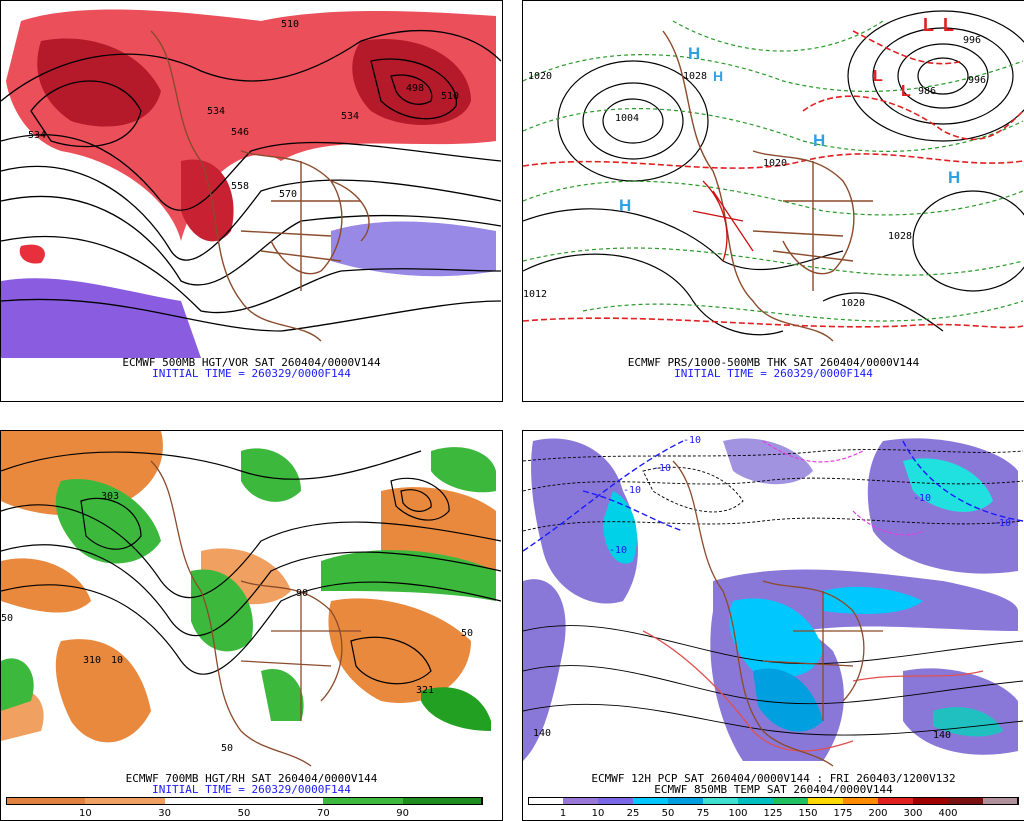  Describe the element at coordinates (927, 91) in the screenshot. I see `p2-isobar-label: 986` at that location.